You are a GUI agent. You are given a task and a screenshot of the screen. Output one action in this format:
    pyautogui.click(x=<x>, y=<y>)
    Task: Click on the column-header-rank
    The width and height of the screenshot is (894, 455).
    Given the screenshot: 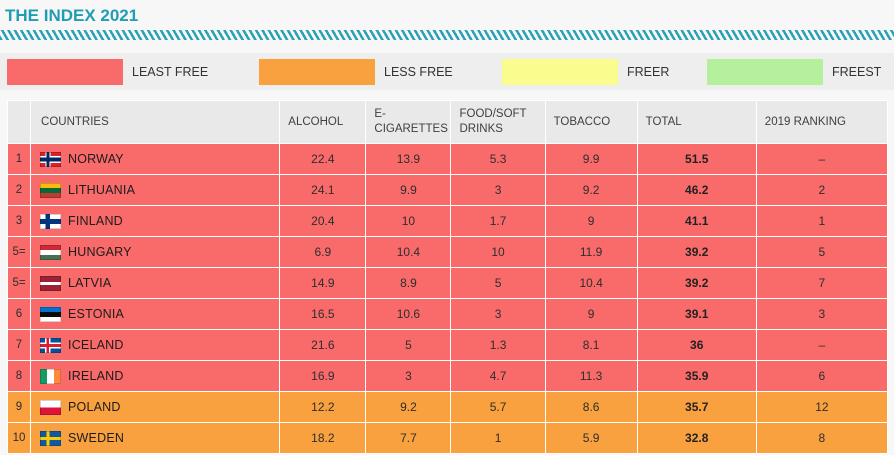 What is the action you would take?
    pyautogui.click(x=19, y=122)
    